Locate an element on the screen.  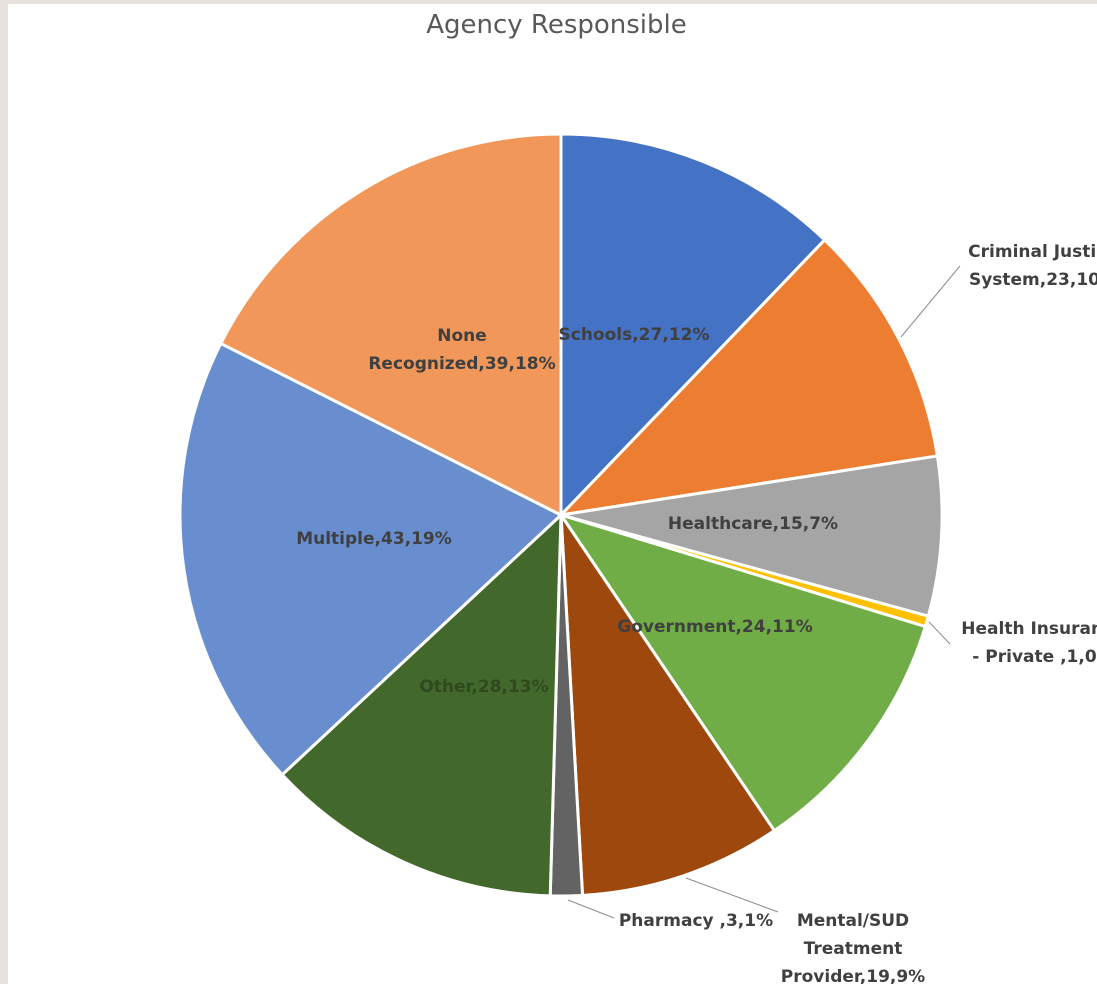
data-label-line: Criminal Justice is located at coordinates (1032, 252).